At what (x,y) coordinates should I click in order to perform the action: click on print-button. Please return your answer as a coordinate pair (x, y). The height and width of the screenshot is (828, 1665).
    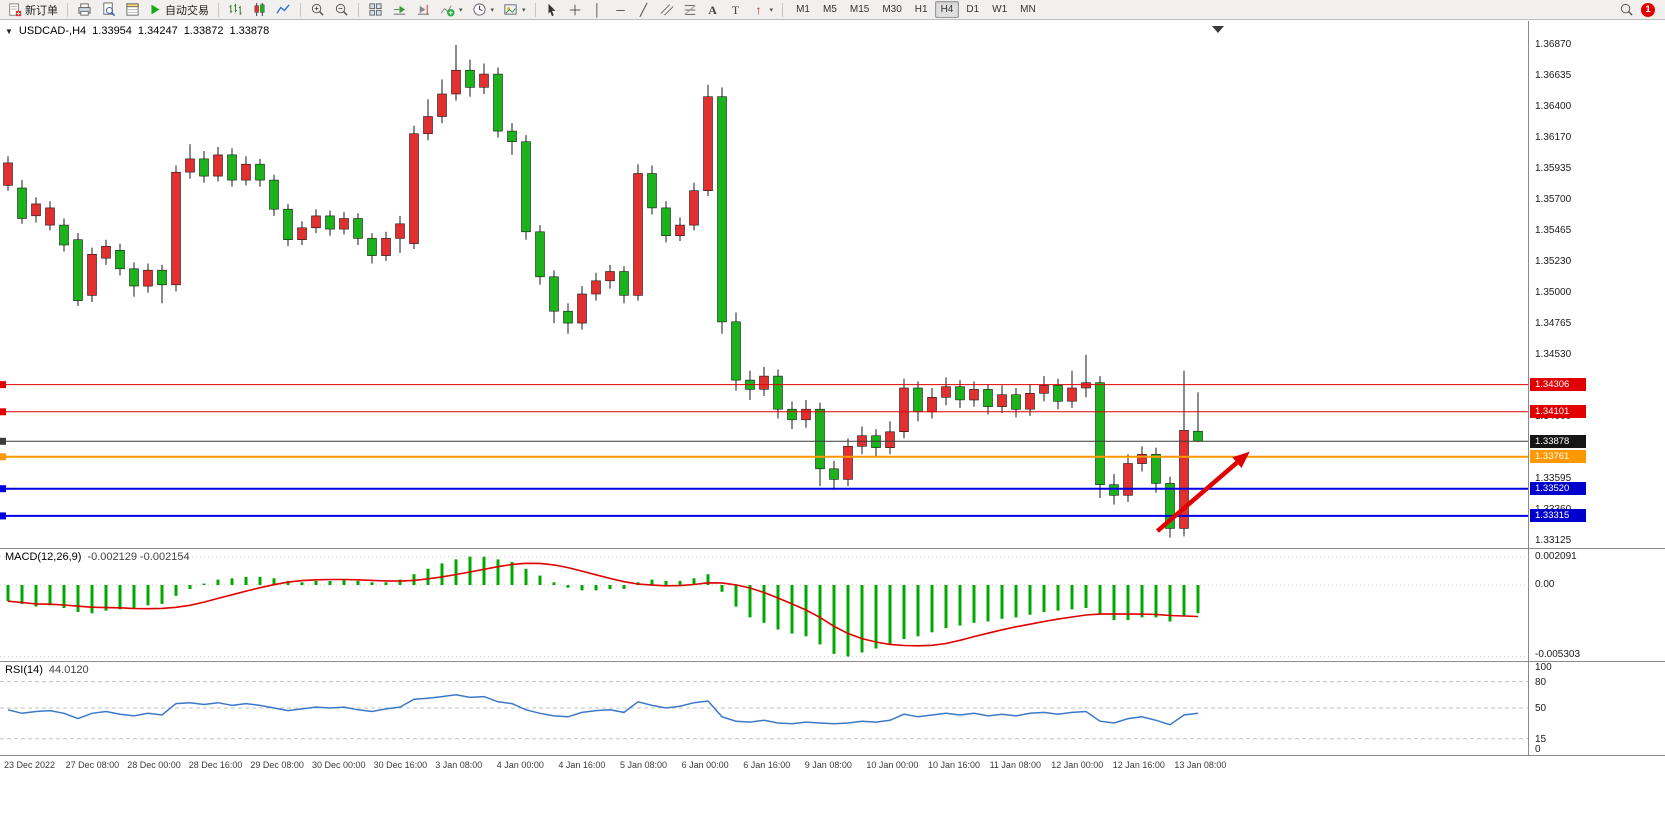
    Looking at the image, I should click on (84, 10).